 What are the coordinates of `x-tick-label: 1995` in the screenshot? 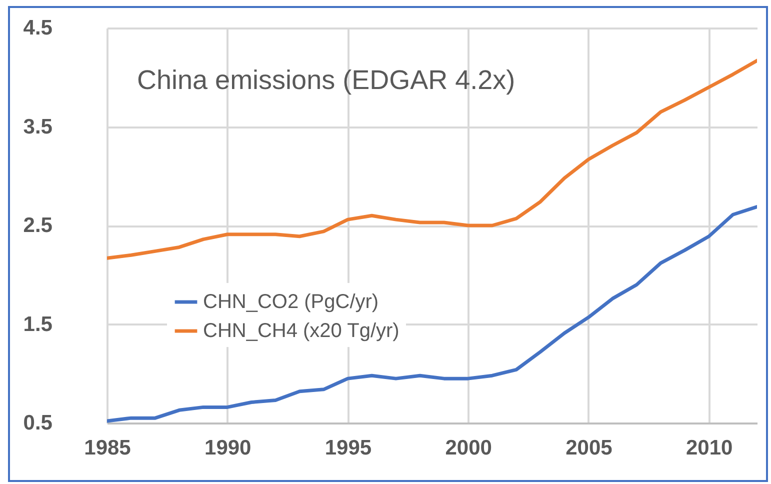 It's located at (348, 448).